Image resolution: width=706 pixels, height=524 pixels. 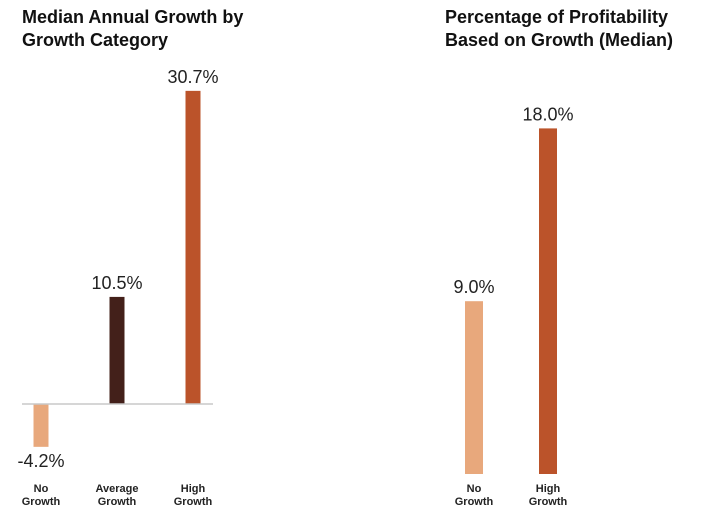 What do you see at coordinates (557, 17) in the screenshot?
I see `chart-title-line: Percentage of Profitability` at bounding box center [557, 17].